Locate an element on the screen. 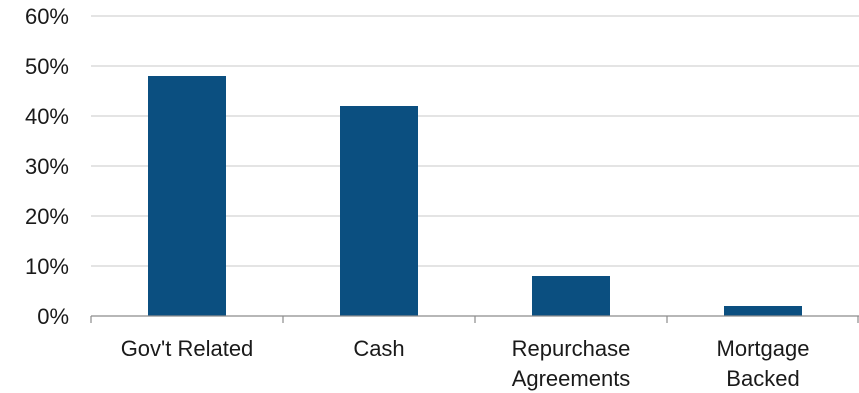 This screenshot has width=859, height=393. y-tick-label: 50% is located at coordinates (47, 66).